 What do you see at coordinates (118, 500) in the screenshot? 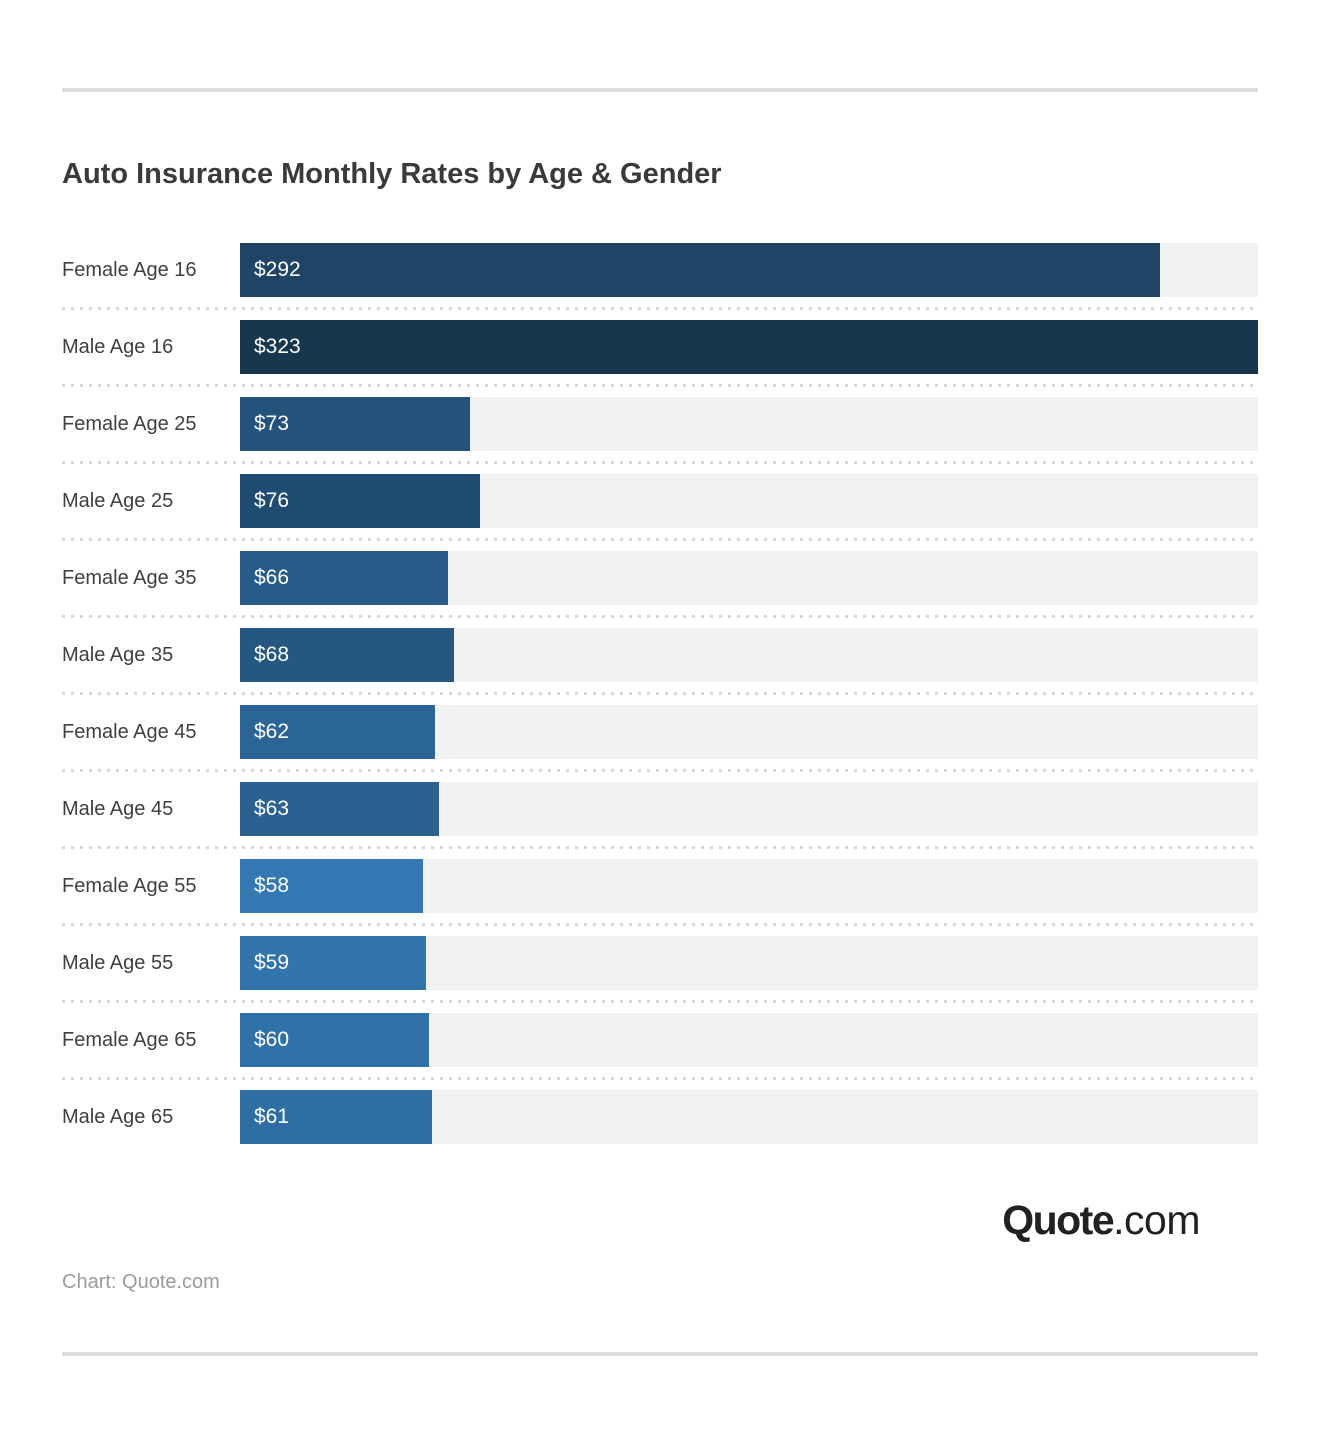
I see `category-label: Male Age 25` at bounding box center [118, 500].